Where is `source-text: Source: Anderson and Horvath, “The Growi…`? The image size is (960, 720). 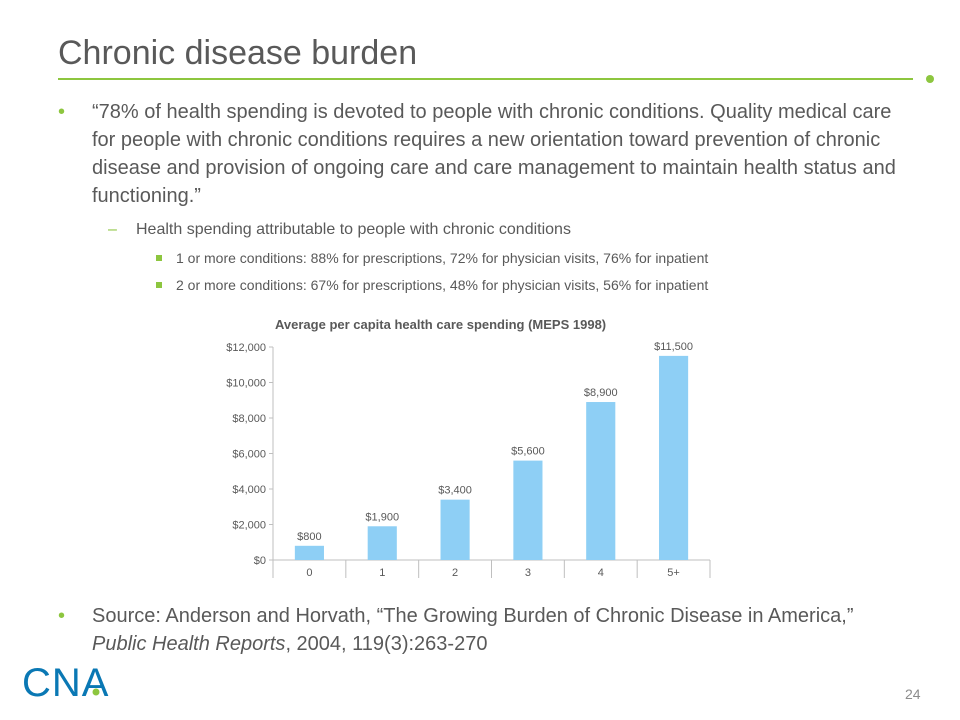
source-text: Source: Anderson and Horvath, “The Growi… is located at coordinates (500, 630).